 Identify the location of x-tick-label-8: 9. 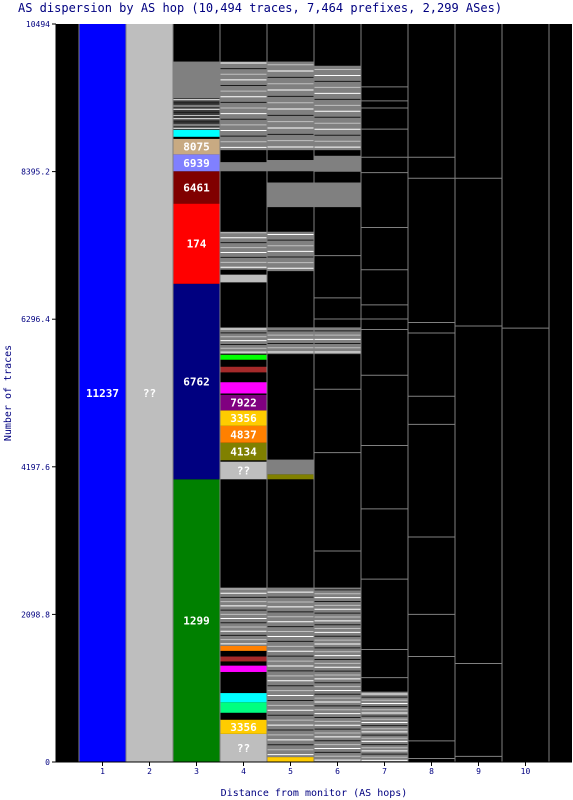
(478, 771).